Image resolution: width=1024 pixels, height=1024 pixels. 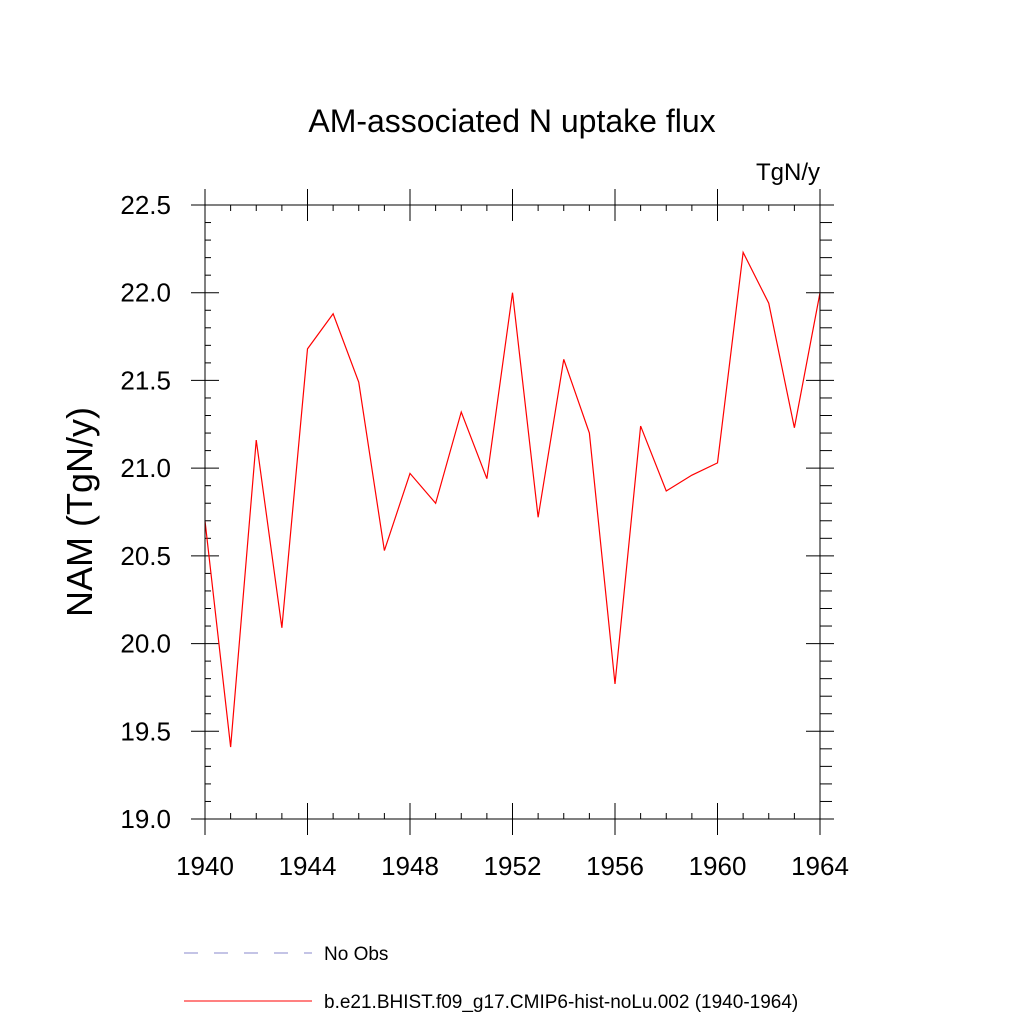 What do you see at coordinates (615, 866) in the screenshot?
I see `x-tick-label: 1956` at bounding box center [615, 866].